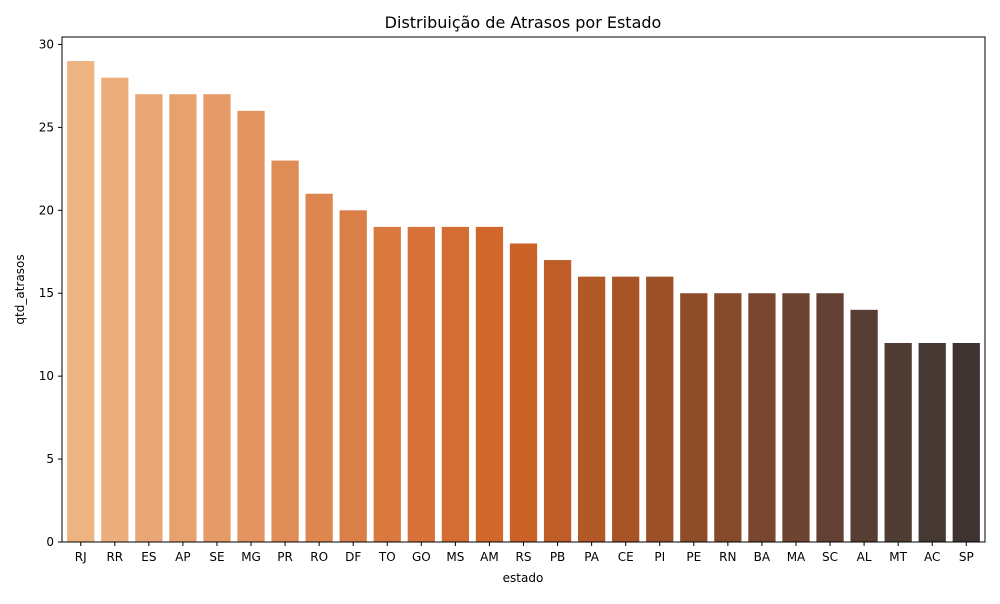 This screenshot has width=1000, height=604. Describe the element at coordinates (387, 384) in the screenshot. I see `bar-to` at that location.